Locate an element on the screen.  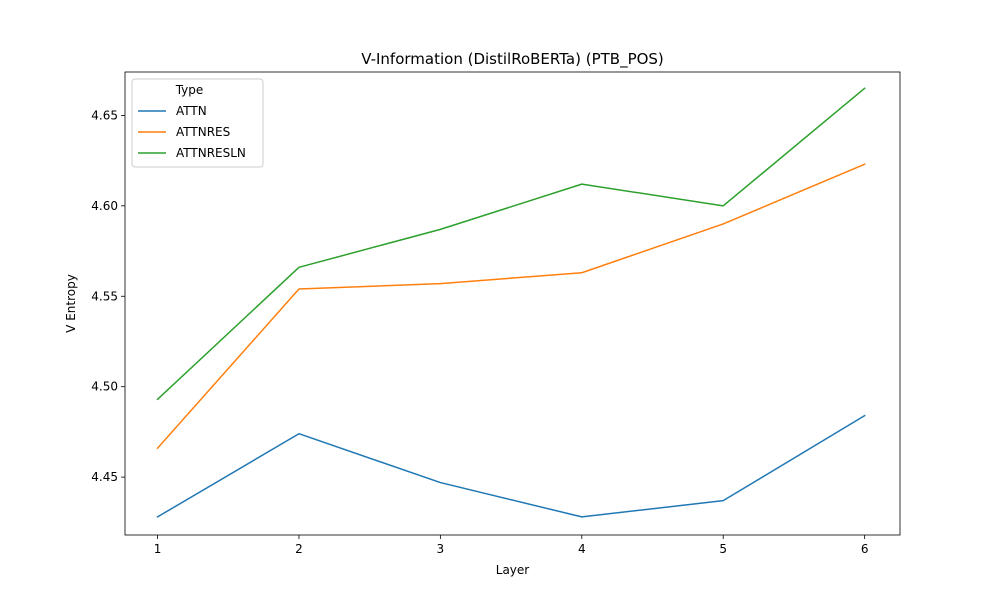
x-tick-label: 6 is located at coordinates (865, 549).